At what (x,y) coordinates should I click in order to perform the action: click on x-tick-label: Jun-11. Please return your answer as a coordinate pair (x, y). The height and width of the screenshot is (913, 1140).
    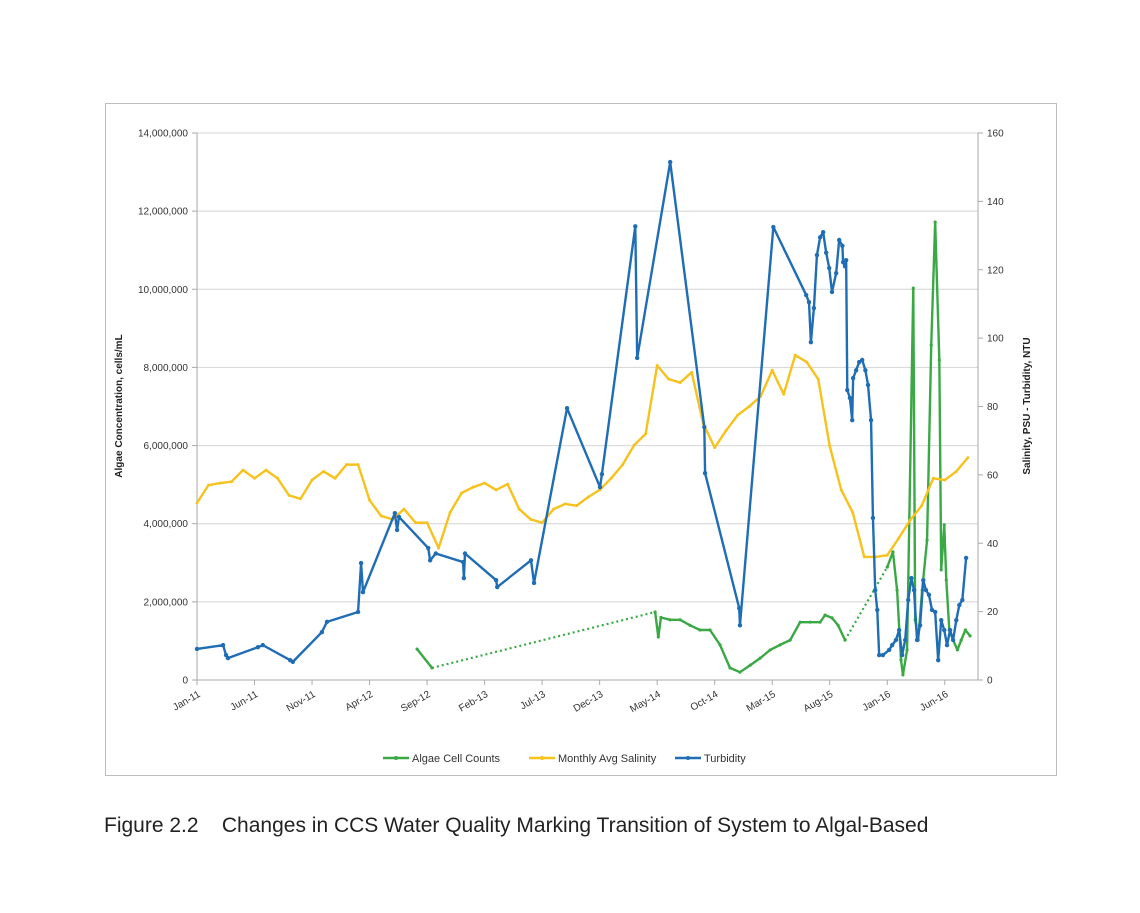
    Looking at the image, I should click on (245, 701).